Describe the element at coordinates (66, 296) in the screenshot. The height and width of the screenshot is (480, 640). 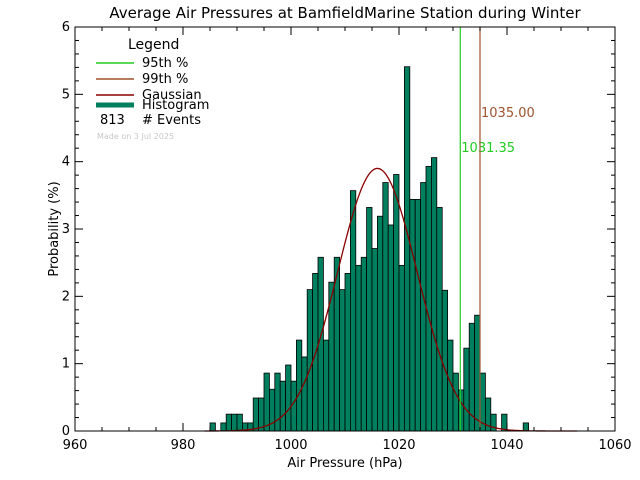
I see `y-tick-label: 2` at that location.